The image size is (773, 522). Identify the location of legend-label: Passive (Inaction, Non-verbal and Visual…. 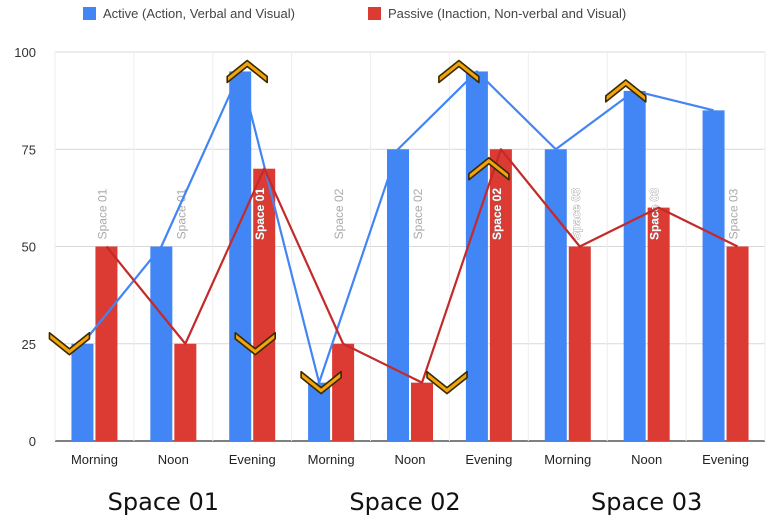
(507, 13).